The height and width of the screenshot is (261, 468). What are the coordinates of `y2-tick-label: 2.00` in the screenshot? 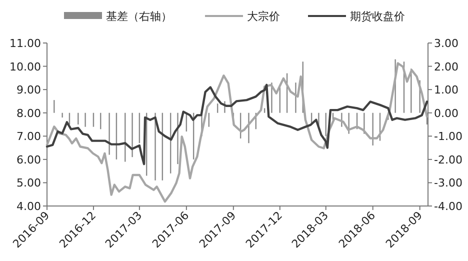 It's located at (446, 67).